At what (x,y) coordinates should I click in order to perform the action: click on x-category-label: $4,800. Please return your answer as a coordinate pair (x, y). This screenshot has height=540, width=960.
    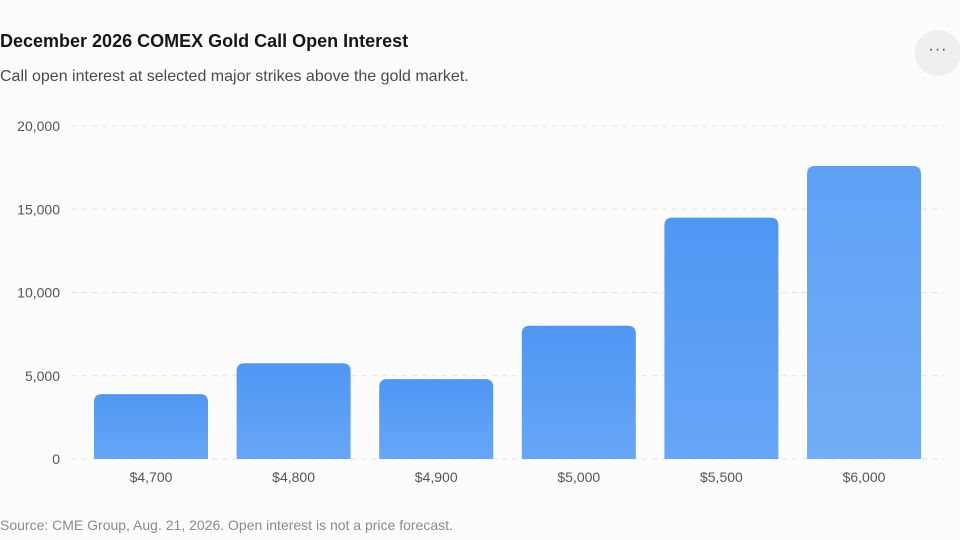
    Looking at the image, I should click on (293, 477).